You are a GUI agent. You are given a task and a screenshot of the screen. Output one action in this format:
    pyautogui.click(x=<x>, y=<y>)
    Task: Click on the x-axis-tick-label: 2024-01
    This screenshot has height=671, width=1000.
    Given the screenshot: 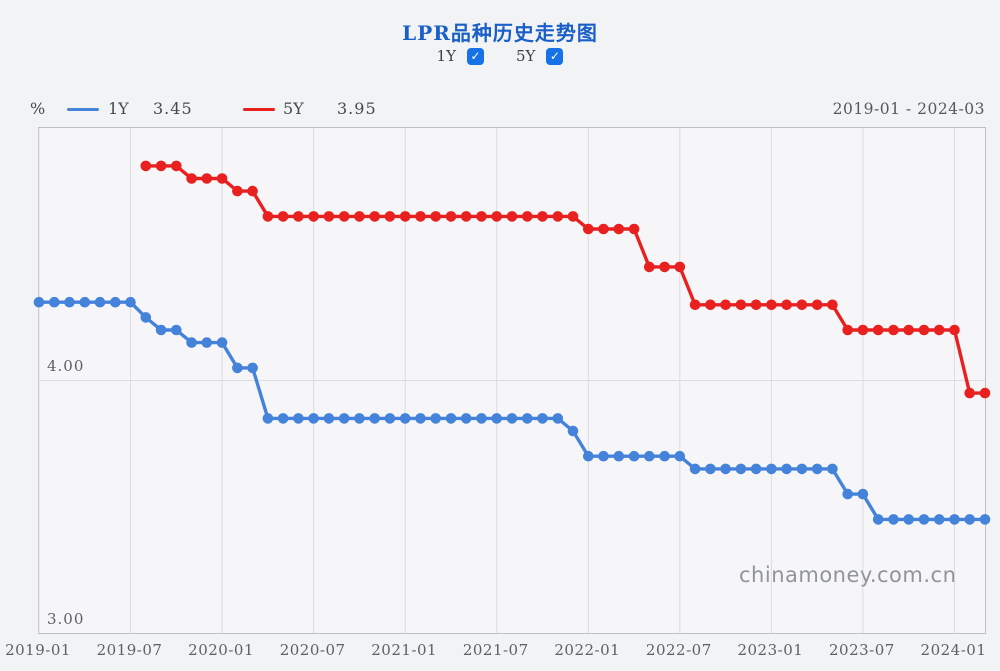 What is the action you would take?
    pyautogui.click(x=953, y=650)
    